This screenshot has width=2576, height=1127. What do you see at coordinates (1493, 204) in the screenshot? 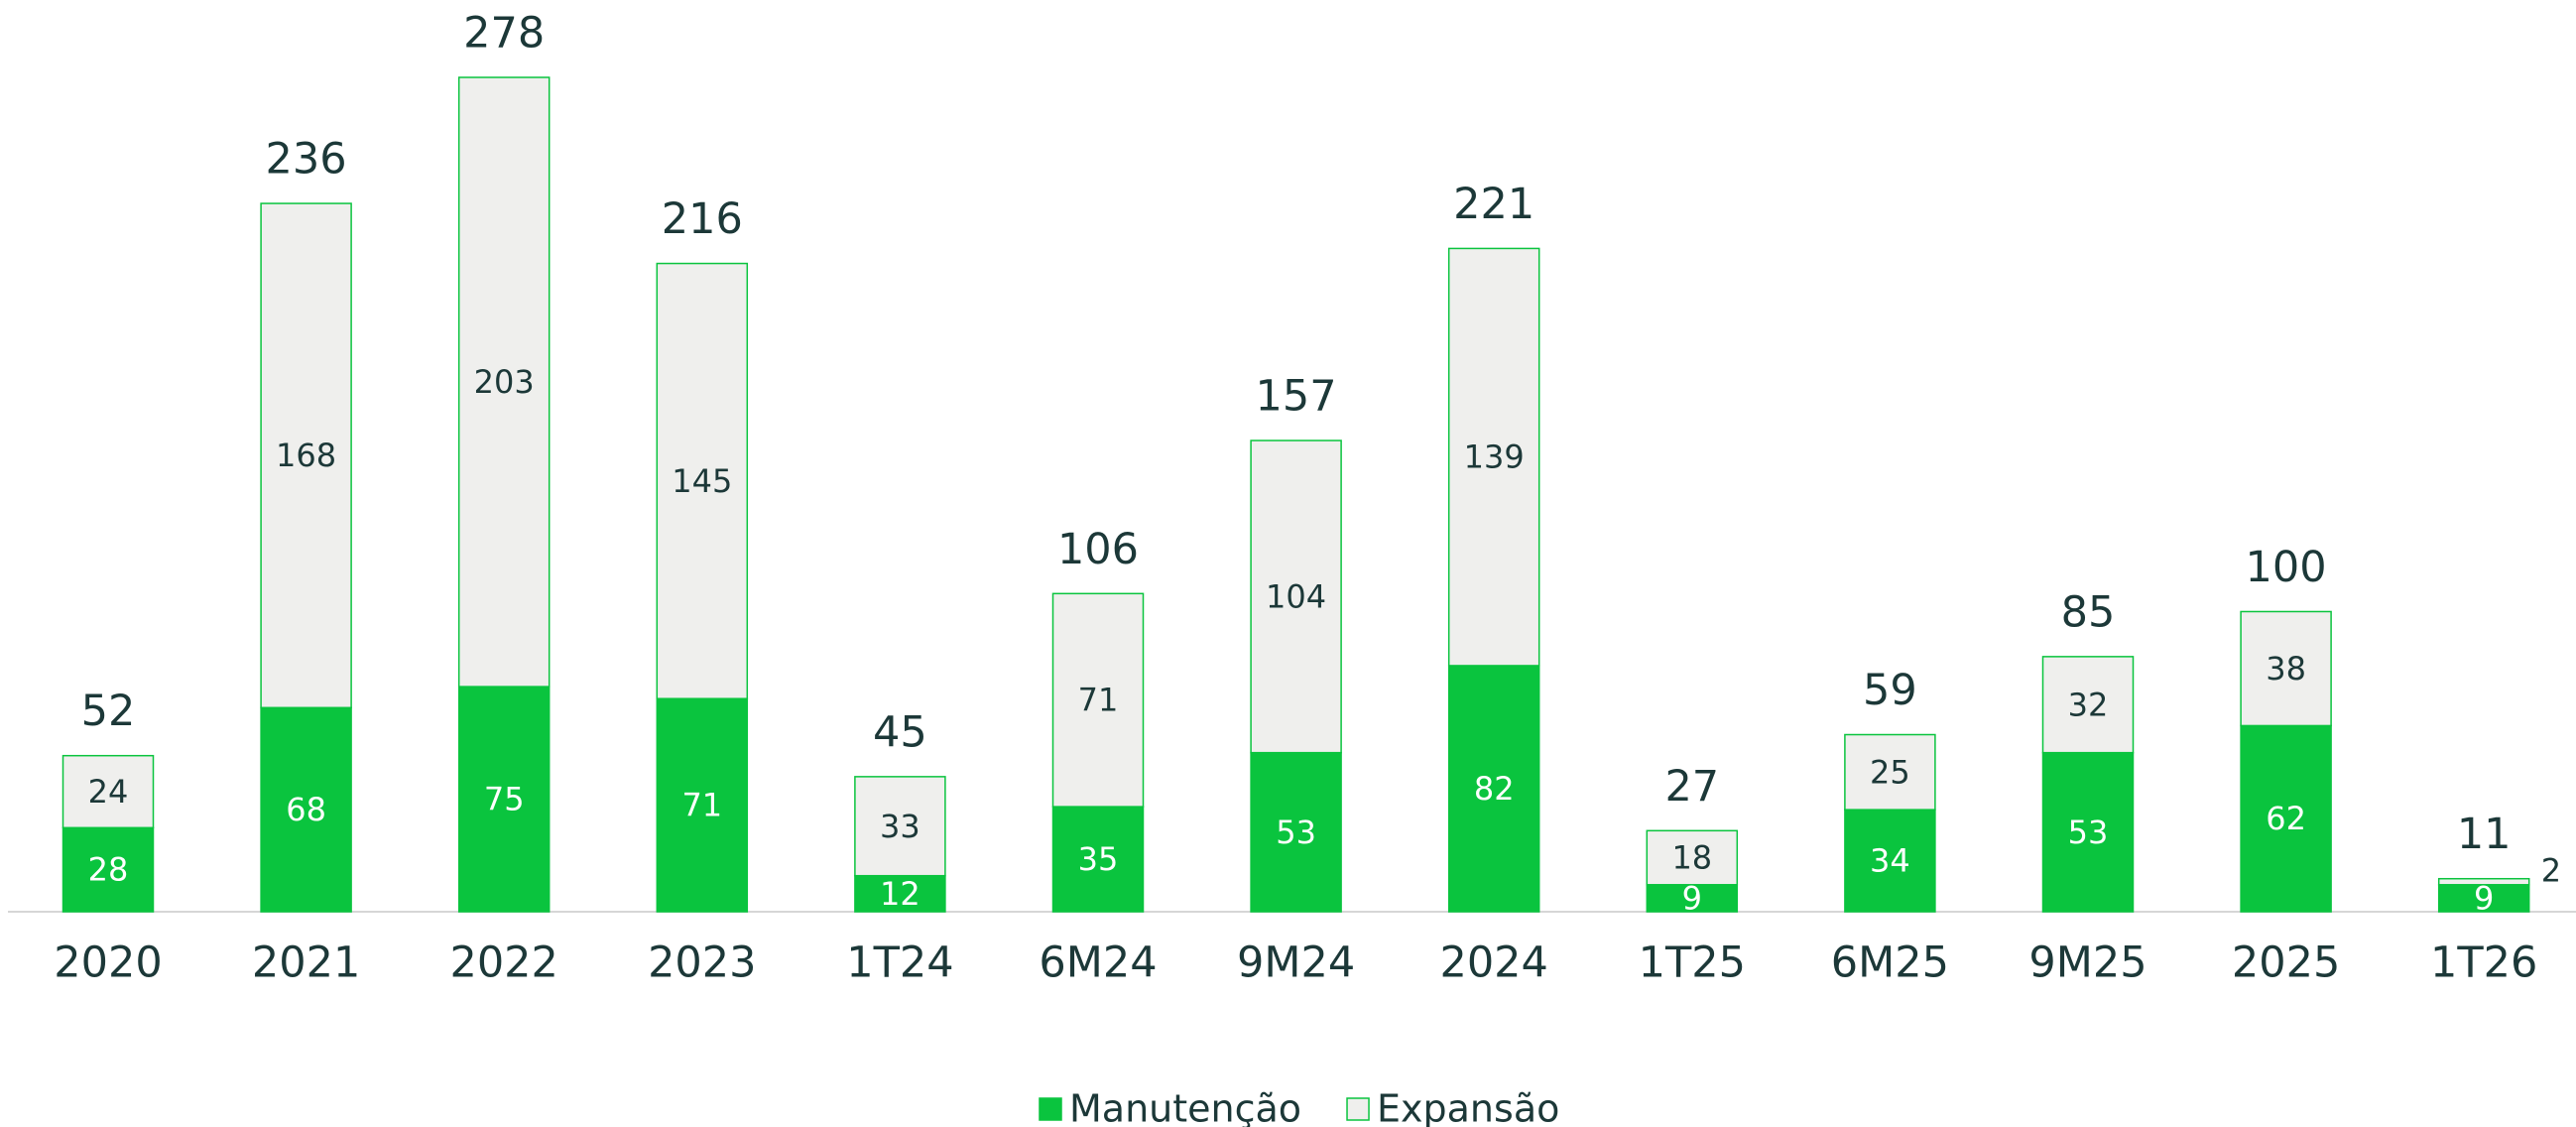
I see `total-label: 221` at bounding box center [1493, 204].